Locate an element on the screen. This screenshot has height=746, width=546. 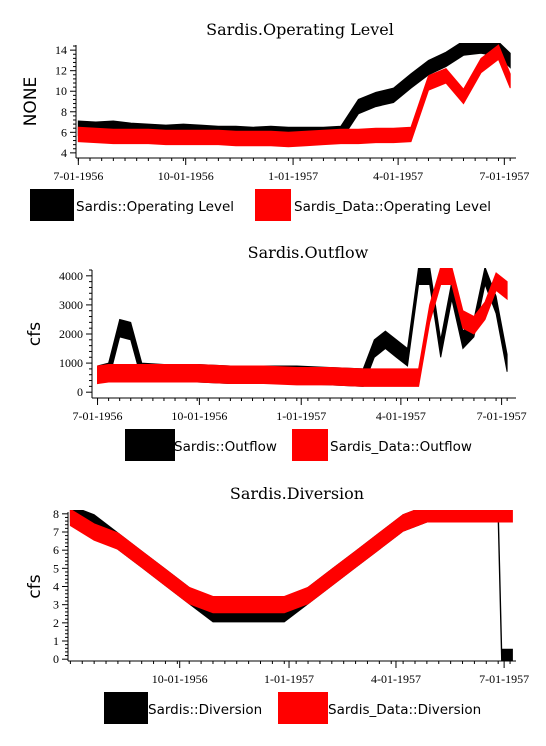
y-tick-label: 1 is located at coordinates (56, 641).